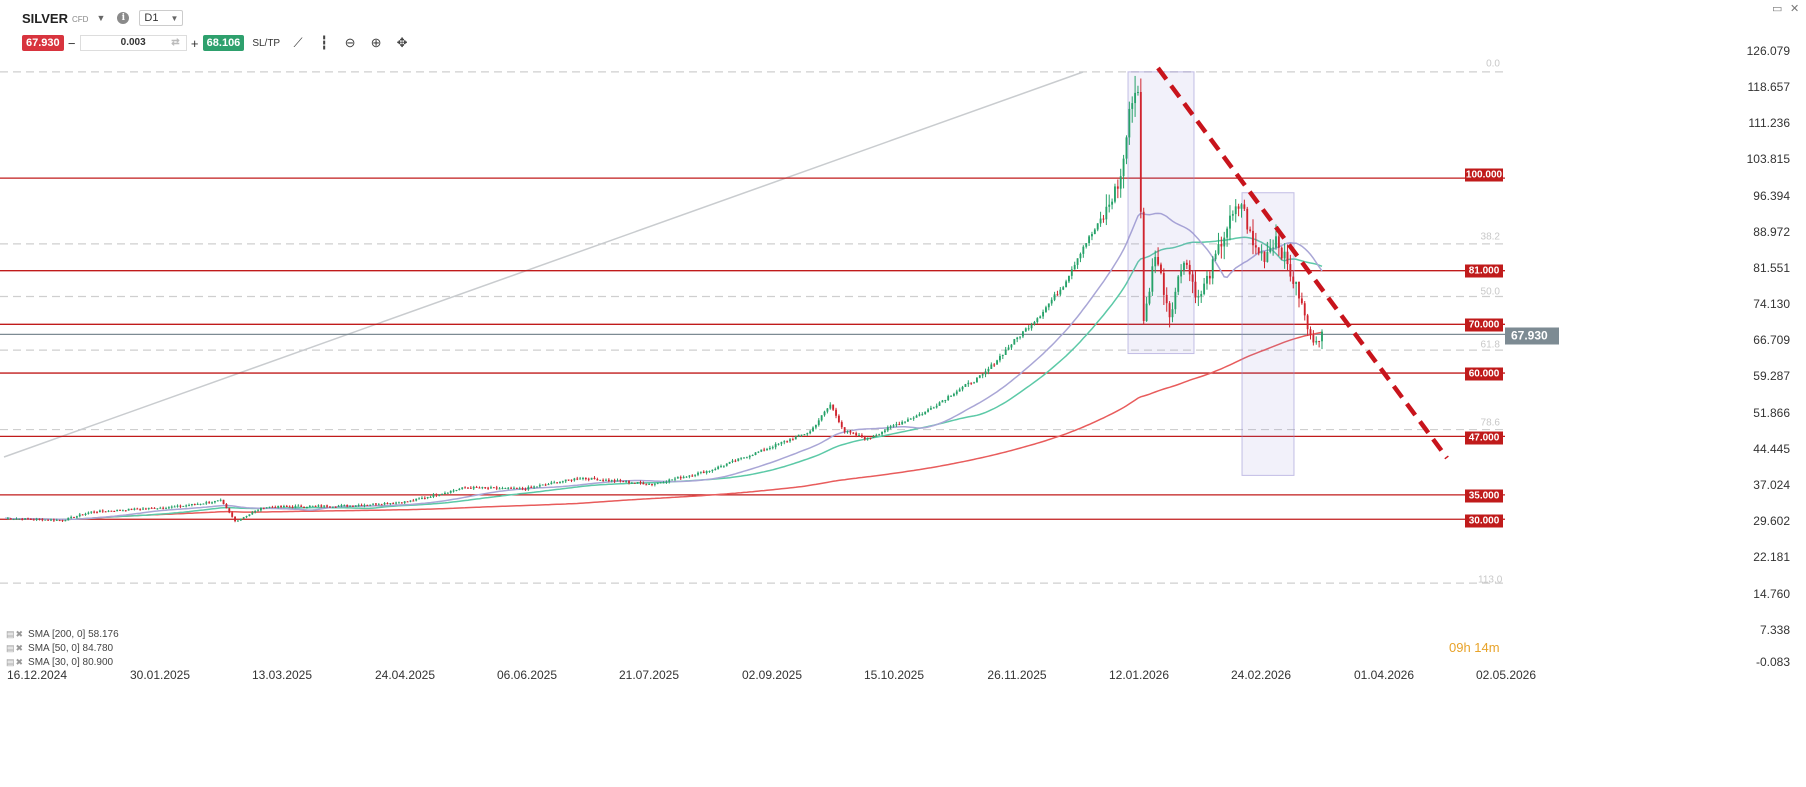 The height and width of the screenshot is (787, 1806). Describe the element at coordinates (1771, 304) in the screenshot. I see `y-tick: 74.130` at that location.